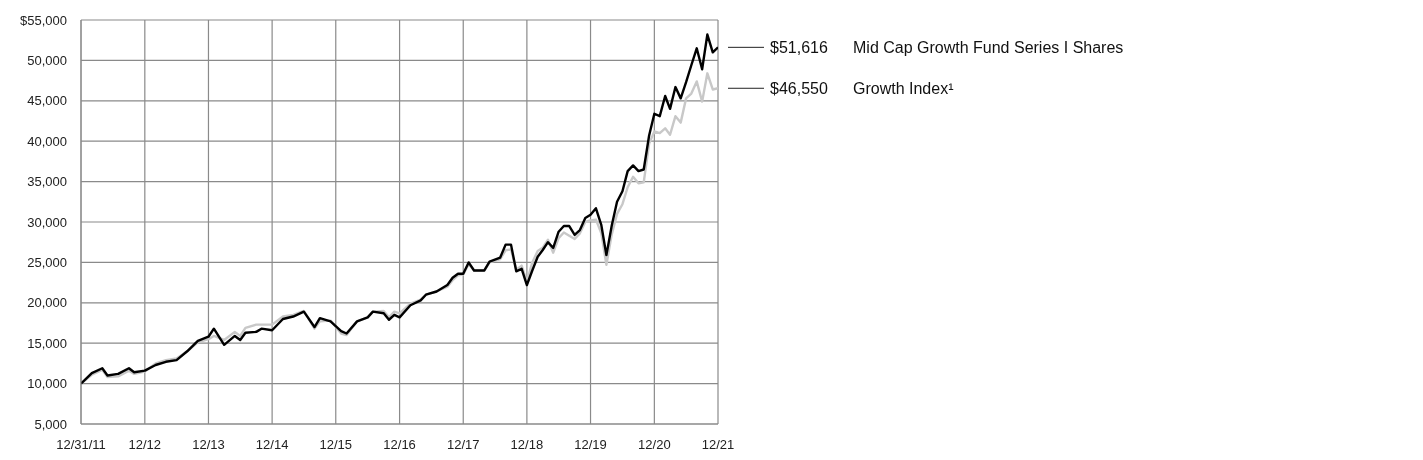  Describe the element at coordinates (590, 445) in the screenshot. I see `x-tick-label: 12/19` at that location.